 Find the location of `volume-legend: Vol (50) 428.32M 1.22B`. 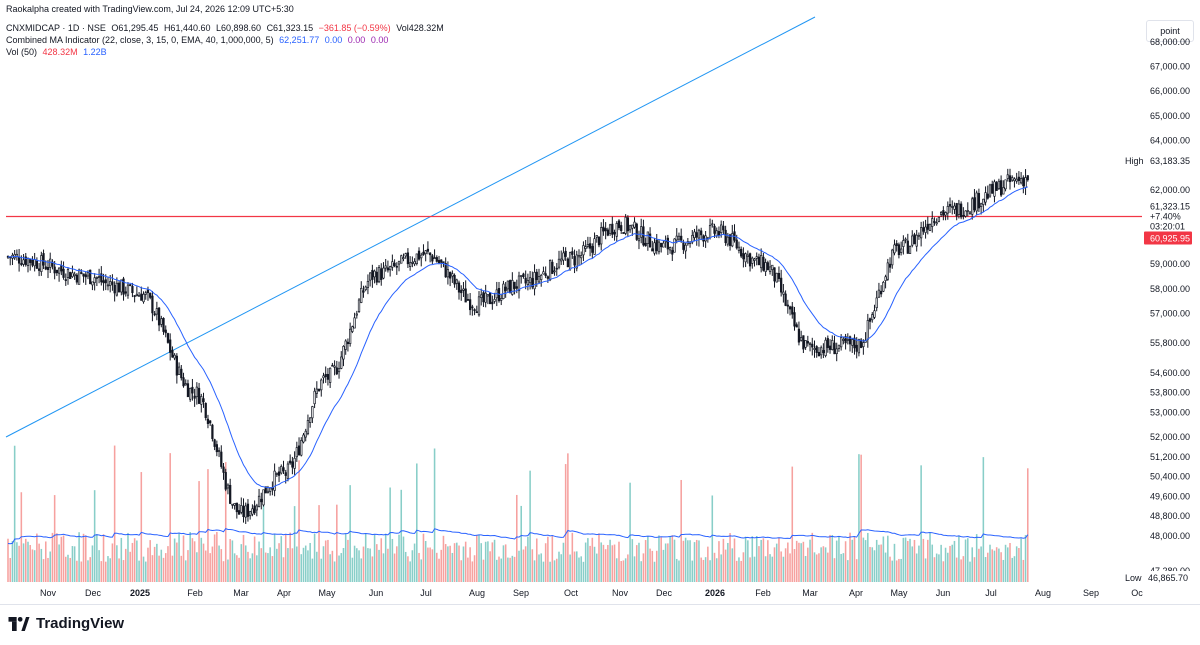

volume-legend: Vol (50) 428.32M 1.22B is located at coordinates (56, 52).